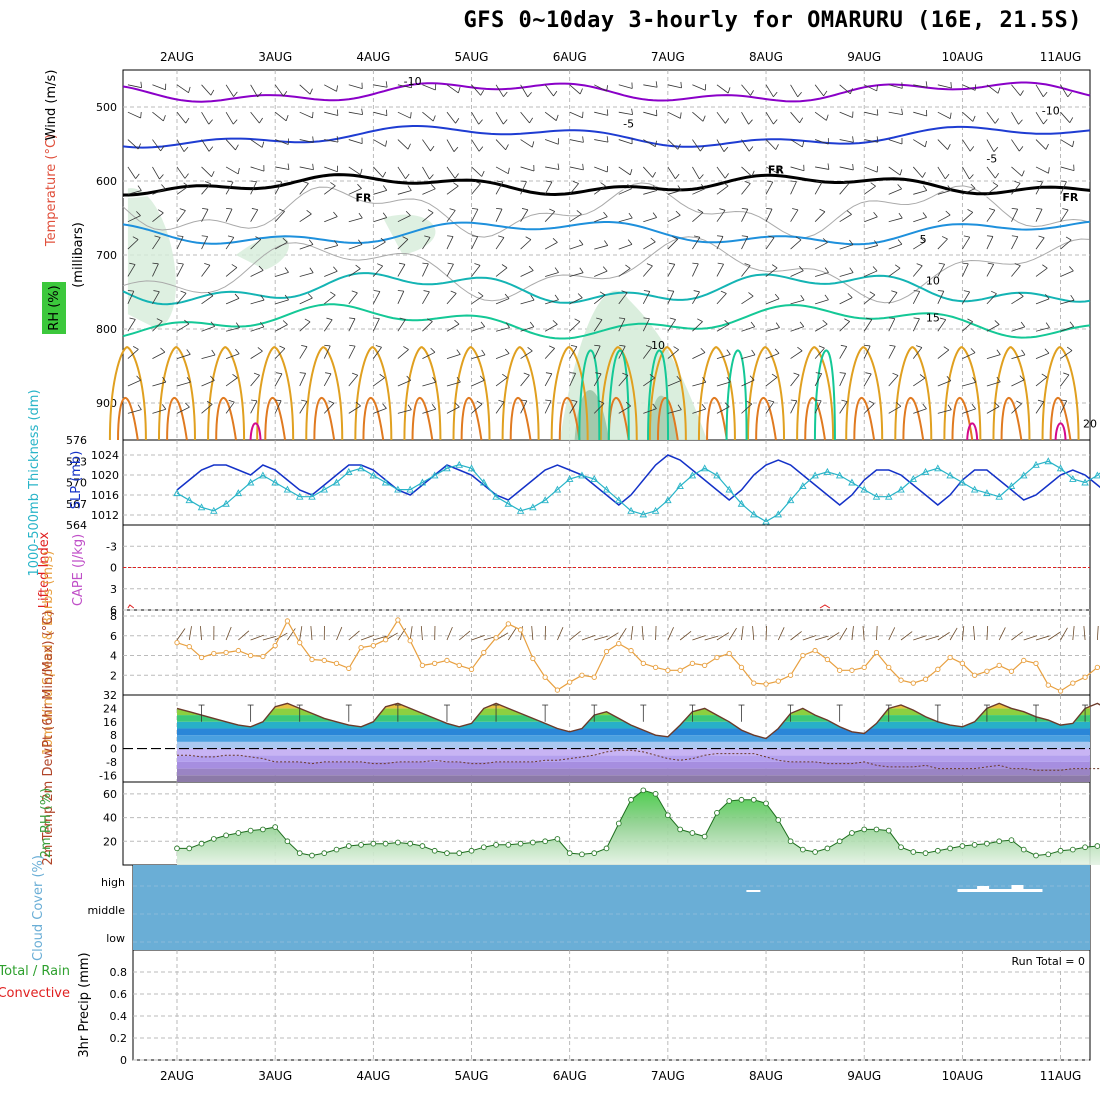 This screenshot has width=1100, height=1100. Describe the element at coordinates (1017, 887) in the screenshot. I see `cloud-mark` at that location.